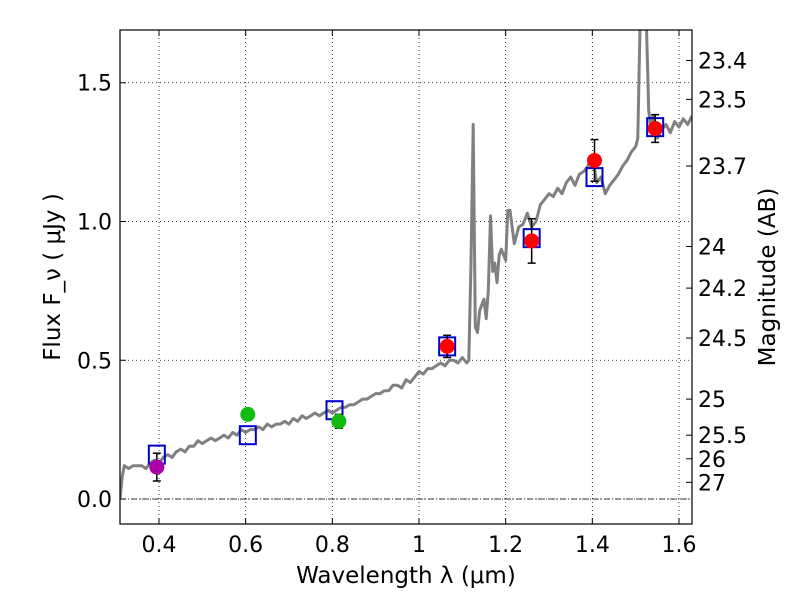 This screenshot has height=600, width=800. I want to click on x-tick-label: 0.8, so click(332, 545).